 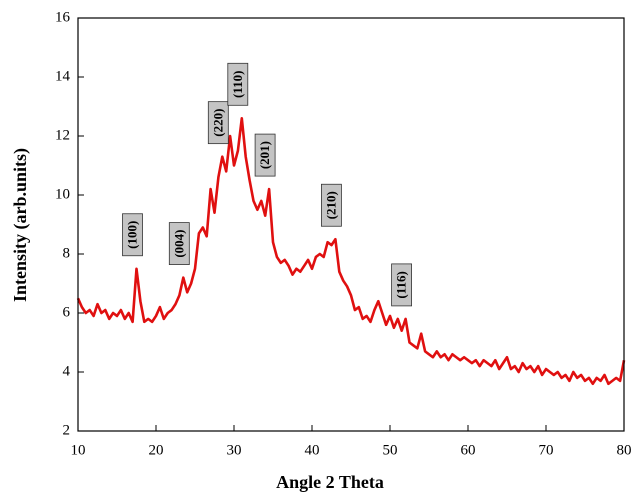 I want to click on x-tick-label: 70, so click(x=546, y=450).